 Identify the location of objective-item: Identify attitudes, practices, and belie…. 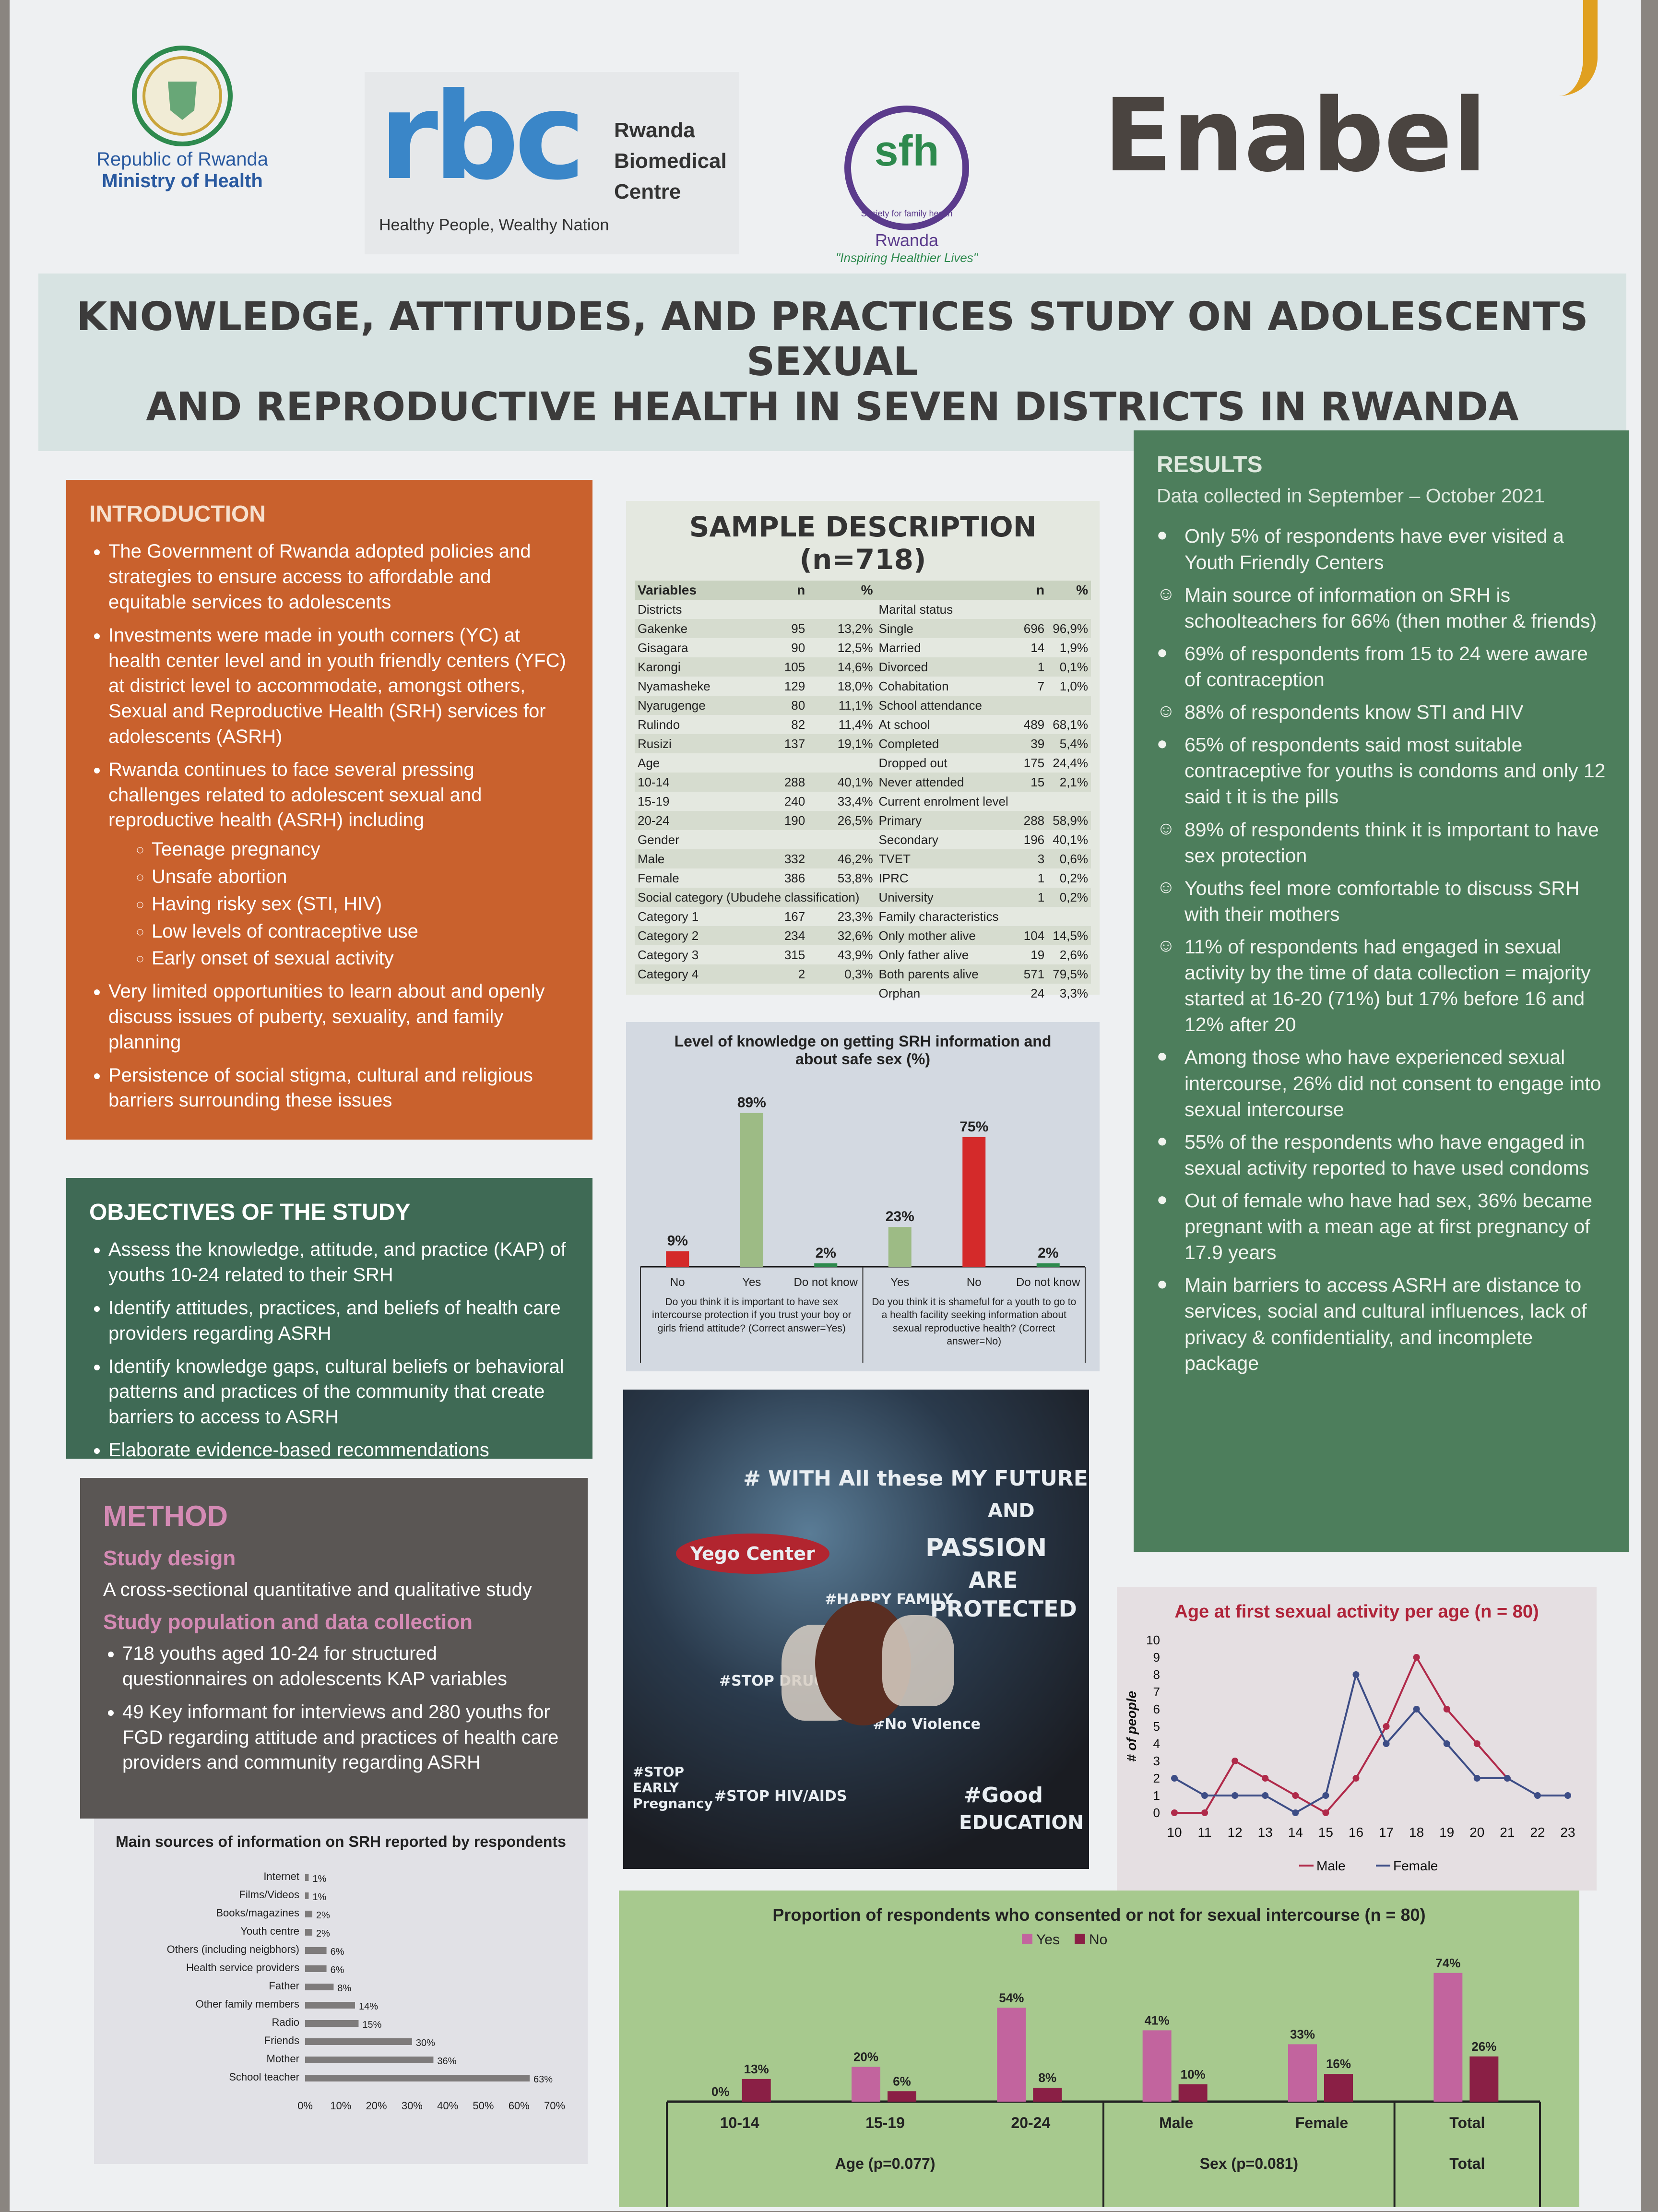
(338, 1321).